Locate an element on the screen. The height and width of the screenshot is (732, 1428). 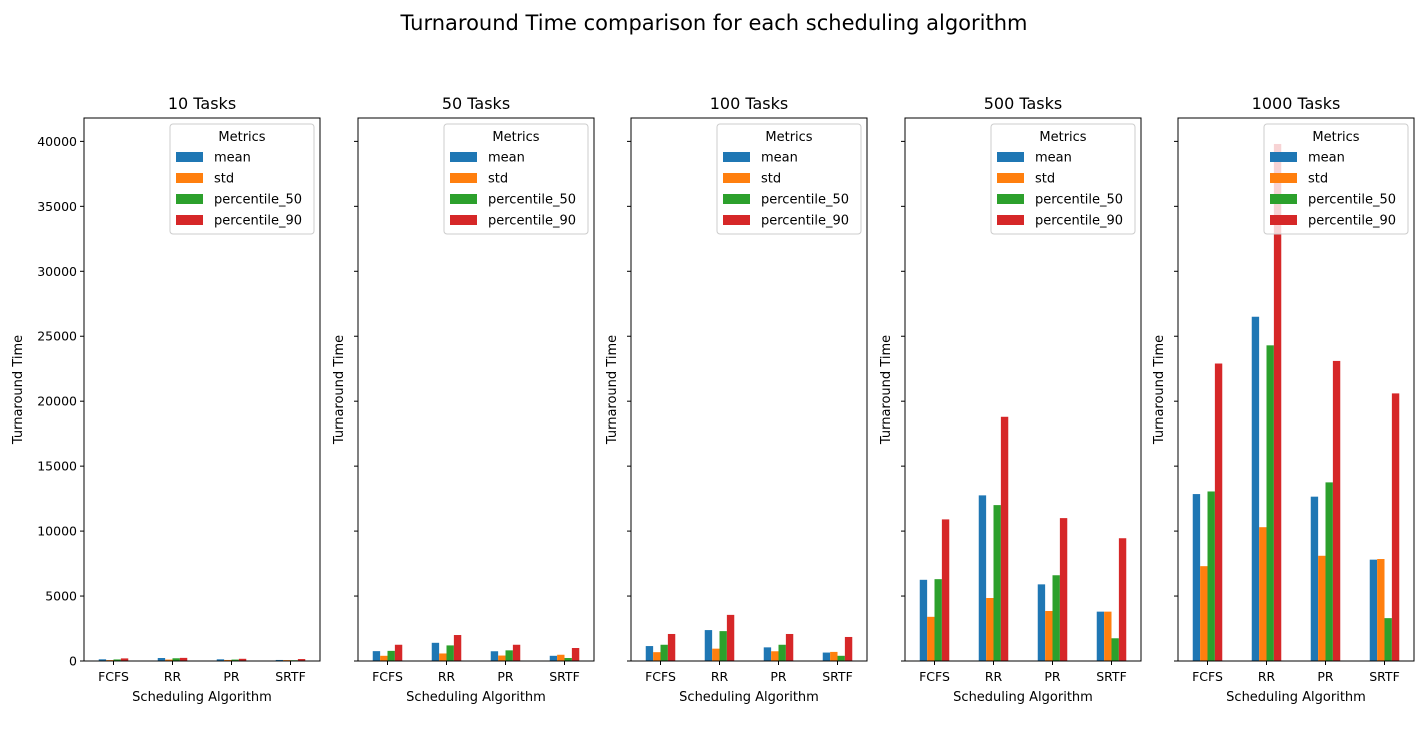
x-tick-label: PR is located at coordinates (778, 676).